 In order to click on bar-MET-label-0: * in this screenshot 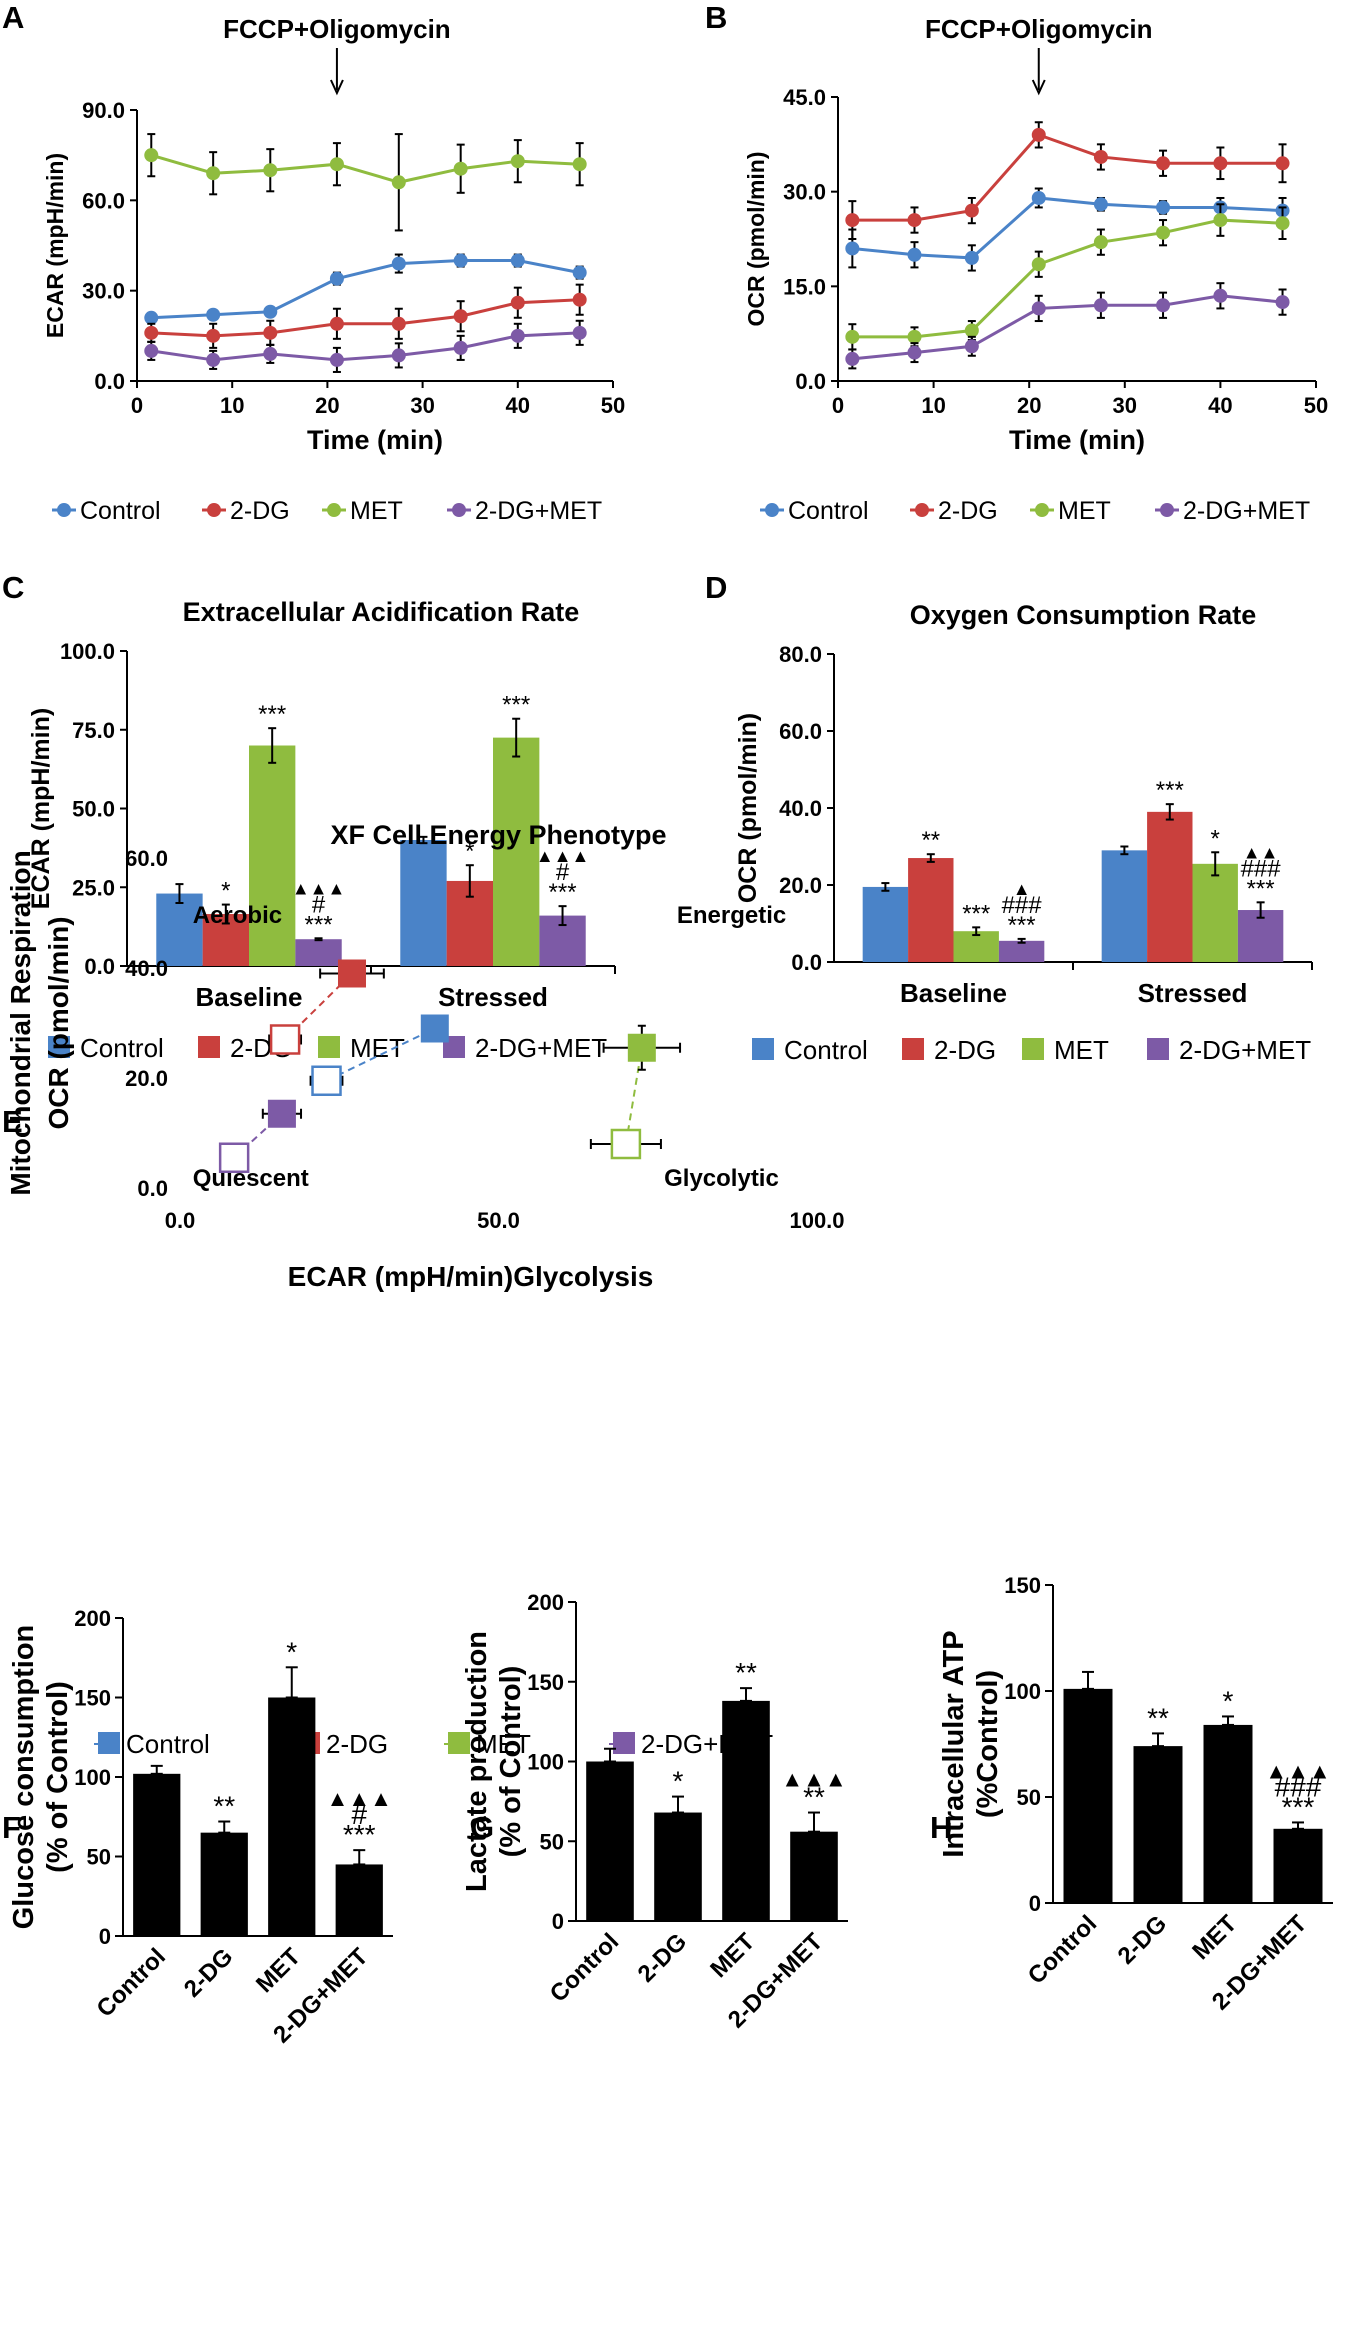, I will do `click(1228, 1700)`.